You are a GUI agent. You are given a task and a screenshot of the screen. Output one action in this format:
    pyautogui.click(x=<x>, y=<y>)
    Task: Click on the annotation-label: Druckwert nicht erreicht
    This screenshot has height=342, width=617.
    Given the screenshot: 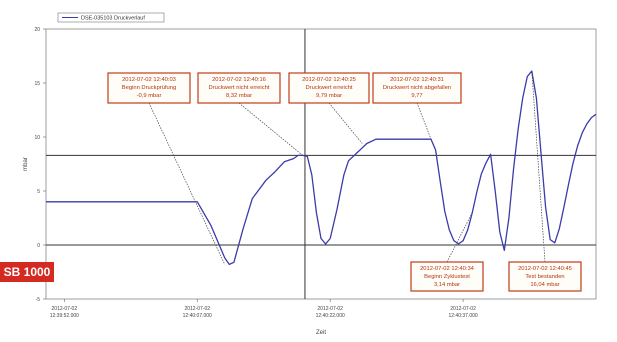 What is the action you would take?
    pyautogui.click(x=239, y=88)
    